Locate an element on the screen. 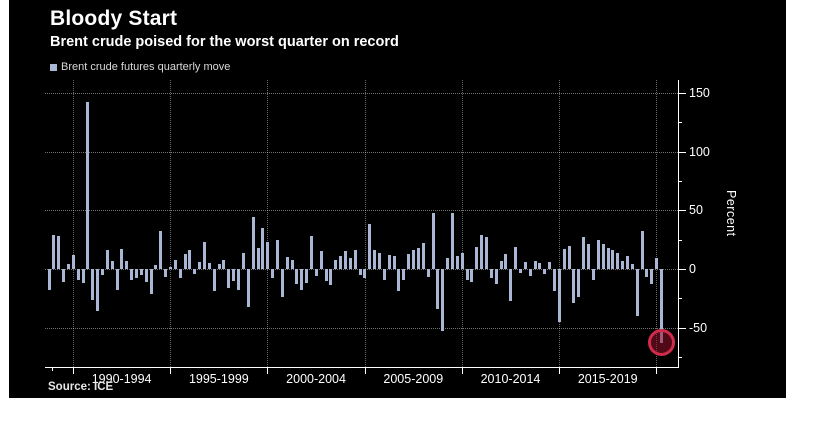 The width and height of the screenshot is (813, 421). x-section-label: 2000-2004 is located at coordinates (316, 379).